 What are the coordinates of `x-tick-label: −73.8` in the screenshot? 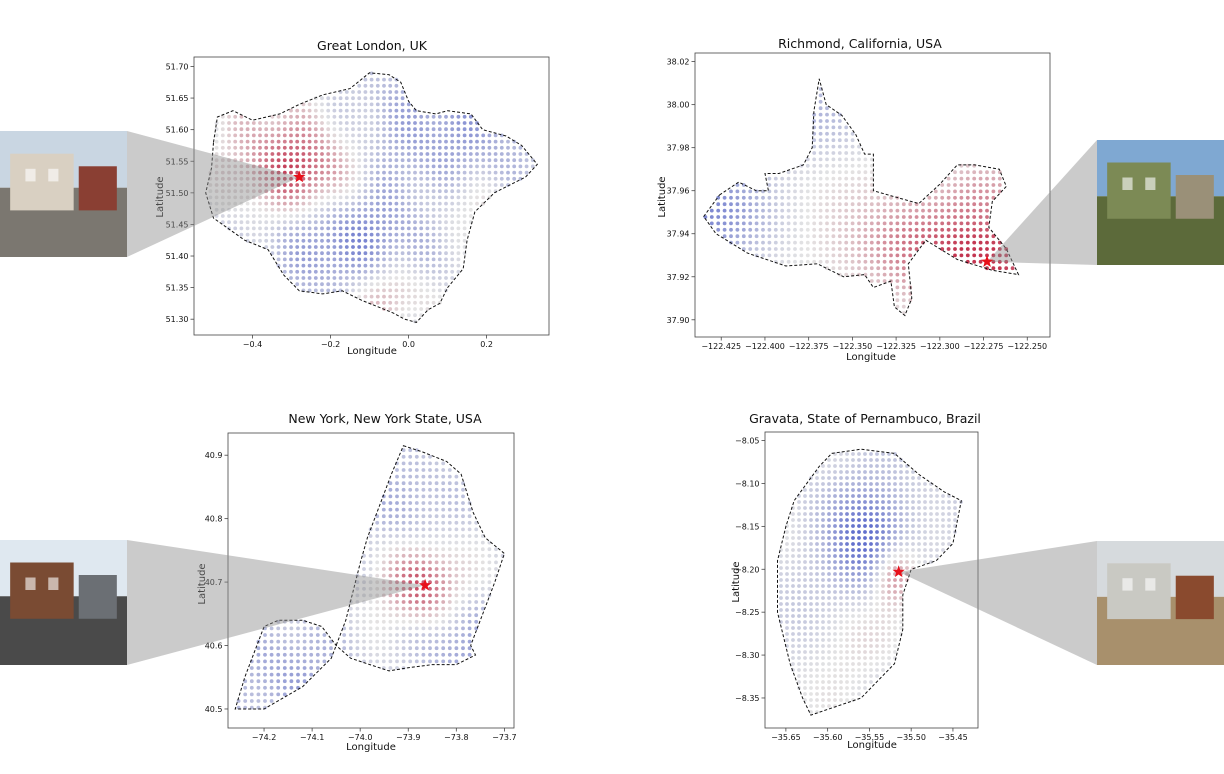 It's located at (456, 737).